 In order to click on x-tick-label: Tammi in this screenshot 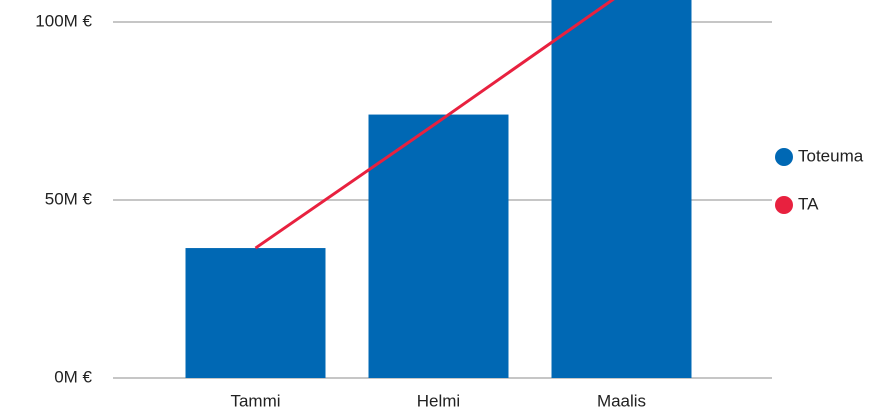, I will do `click(255, 400)`.